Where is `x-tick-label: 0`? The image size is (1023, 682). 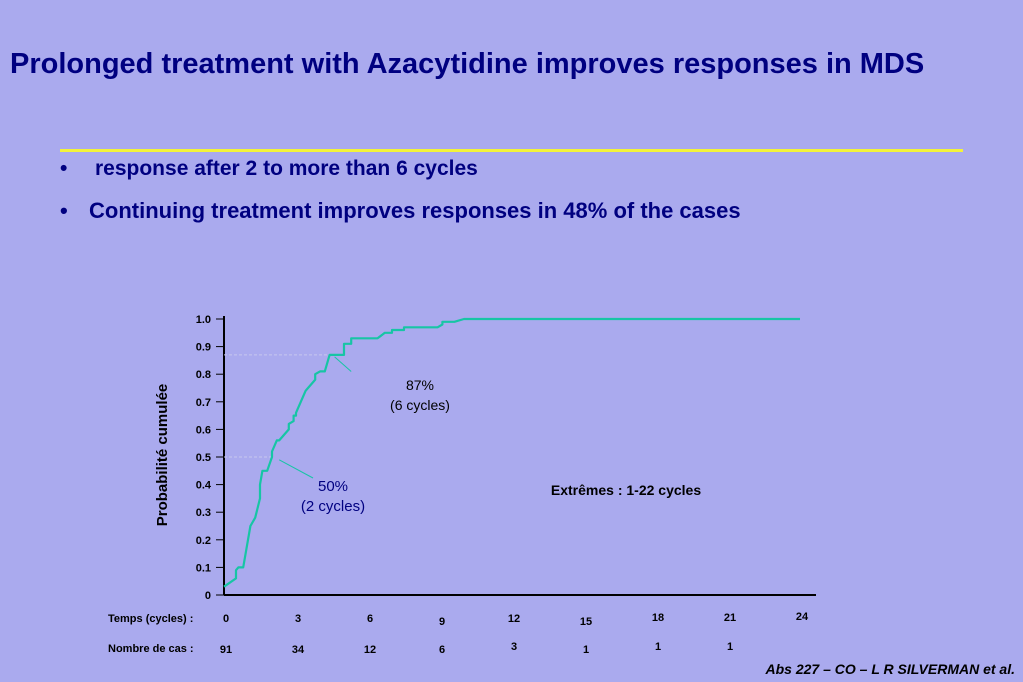
x-tick-label: 0 is located at coordinates (226, 619).